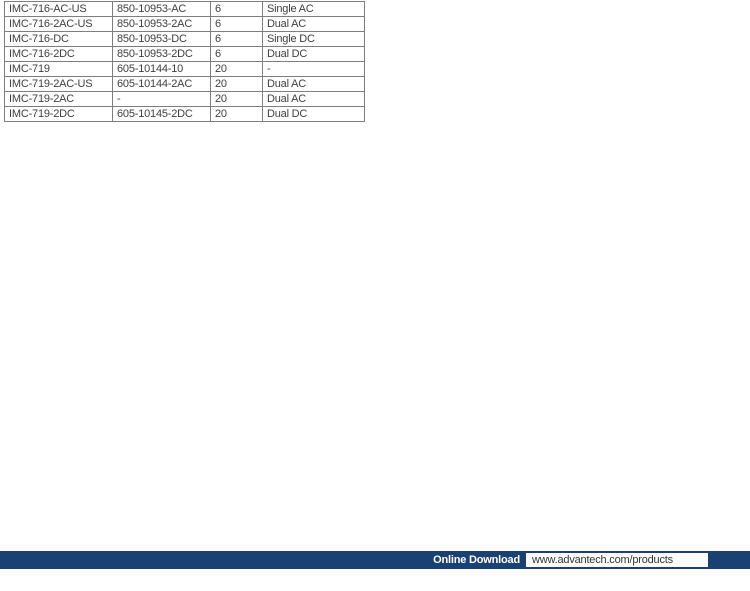 The height and width of the screenshot is (591, 750). Describe the element at coordinates (58, 114) in the screenshot. I see `table-cell-model: IMC-719-2DC` at that location.